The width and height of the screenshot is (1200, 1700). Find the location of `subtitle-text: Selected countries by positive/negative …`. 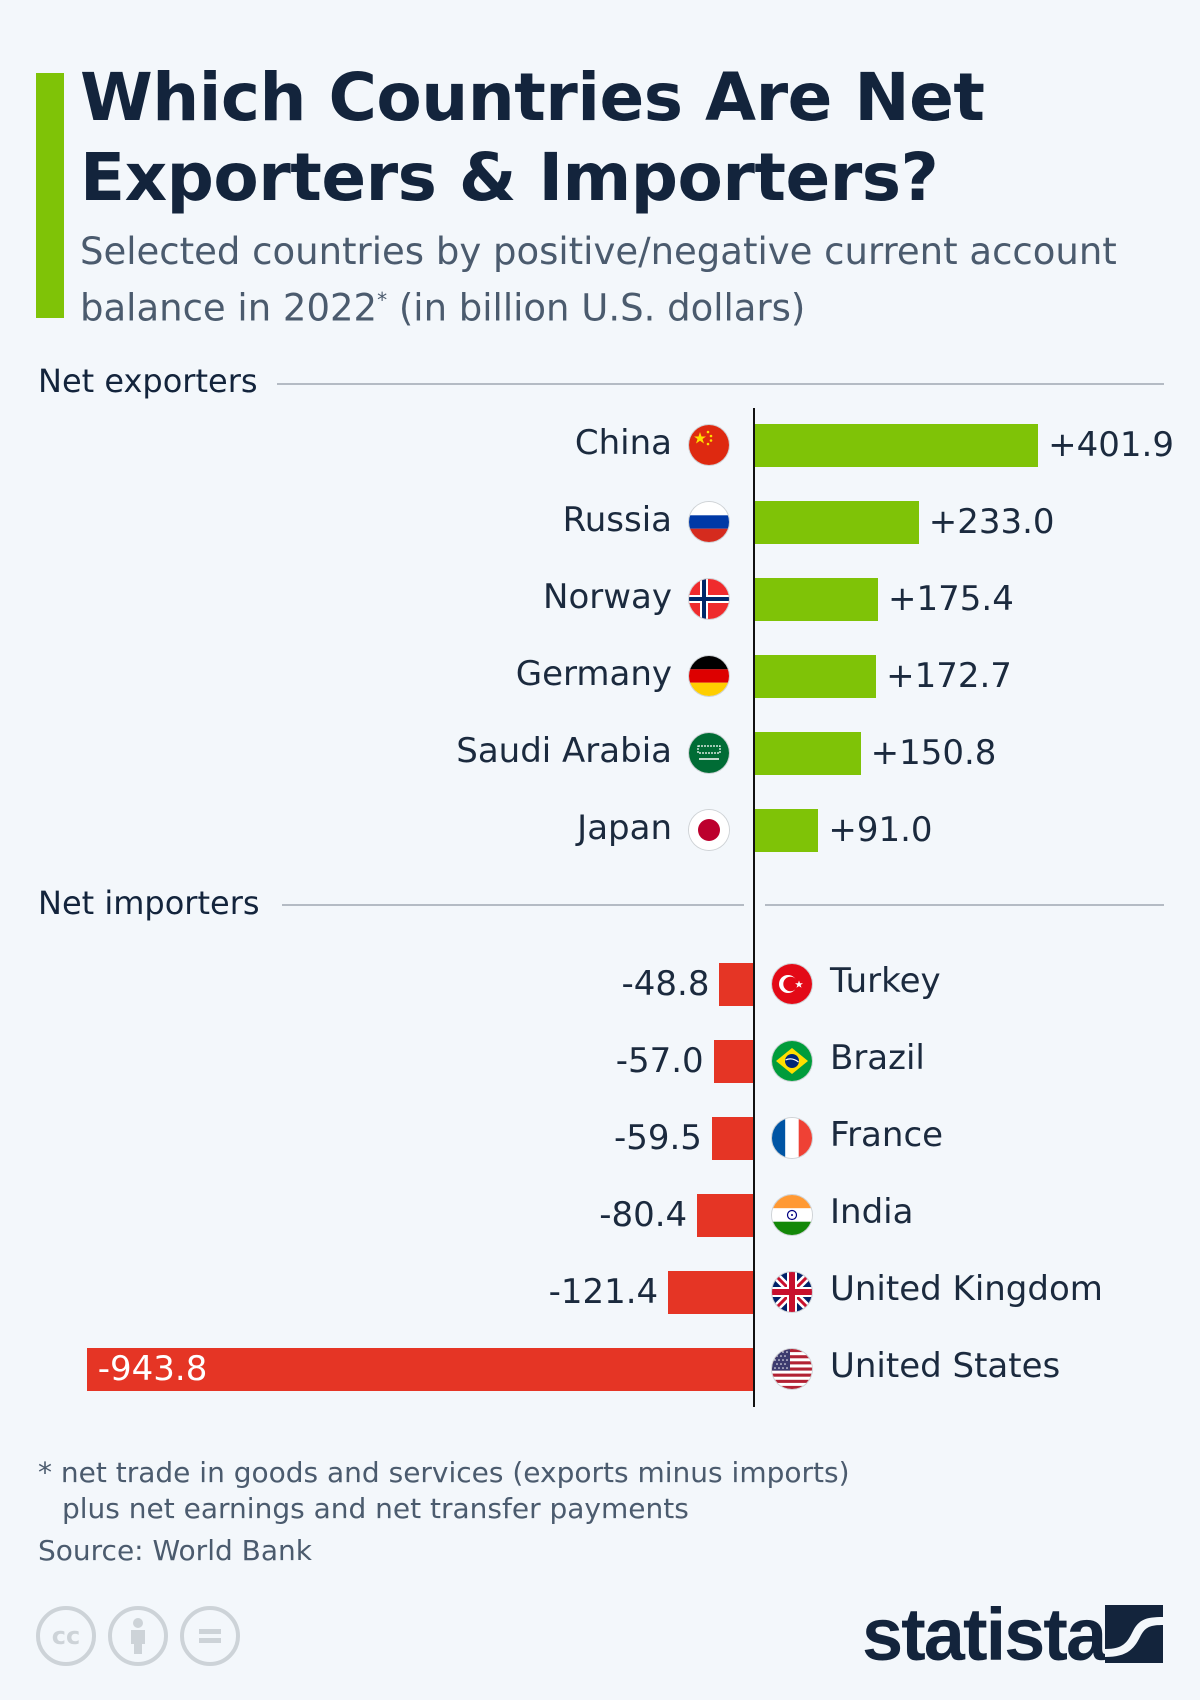

subtitle-text: Selected countries by positive/negative … is located at coordinates (598, 280).